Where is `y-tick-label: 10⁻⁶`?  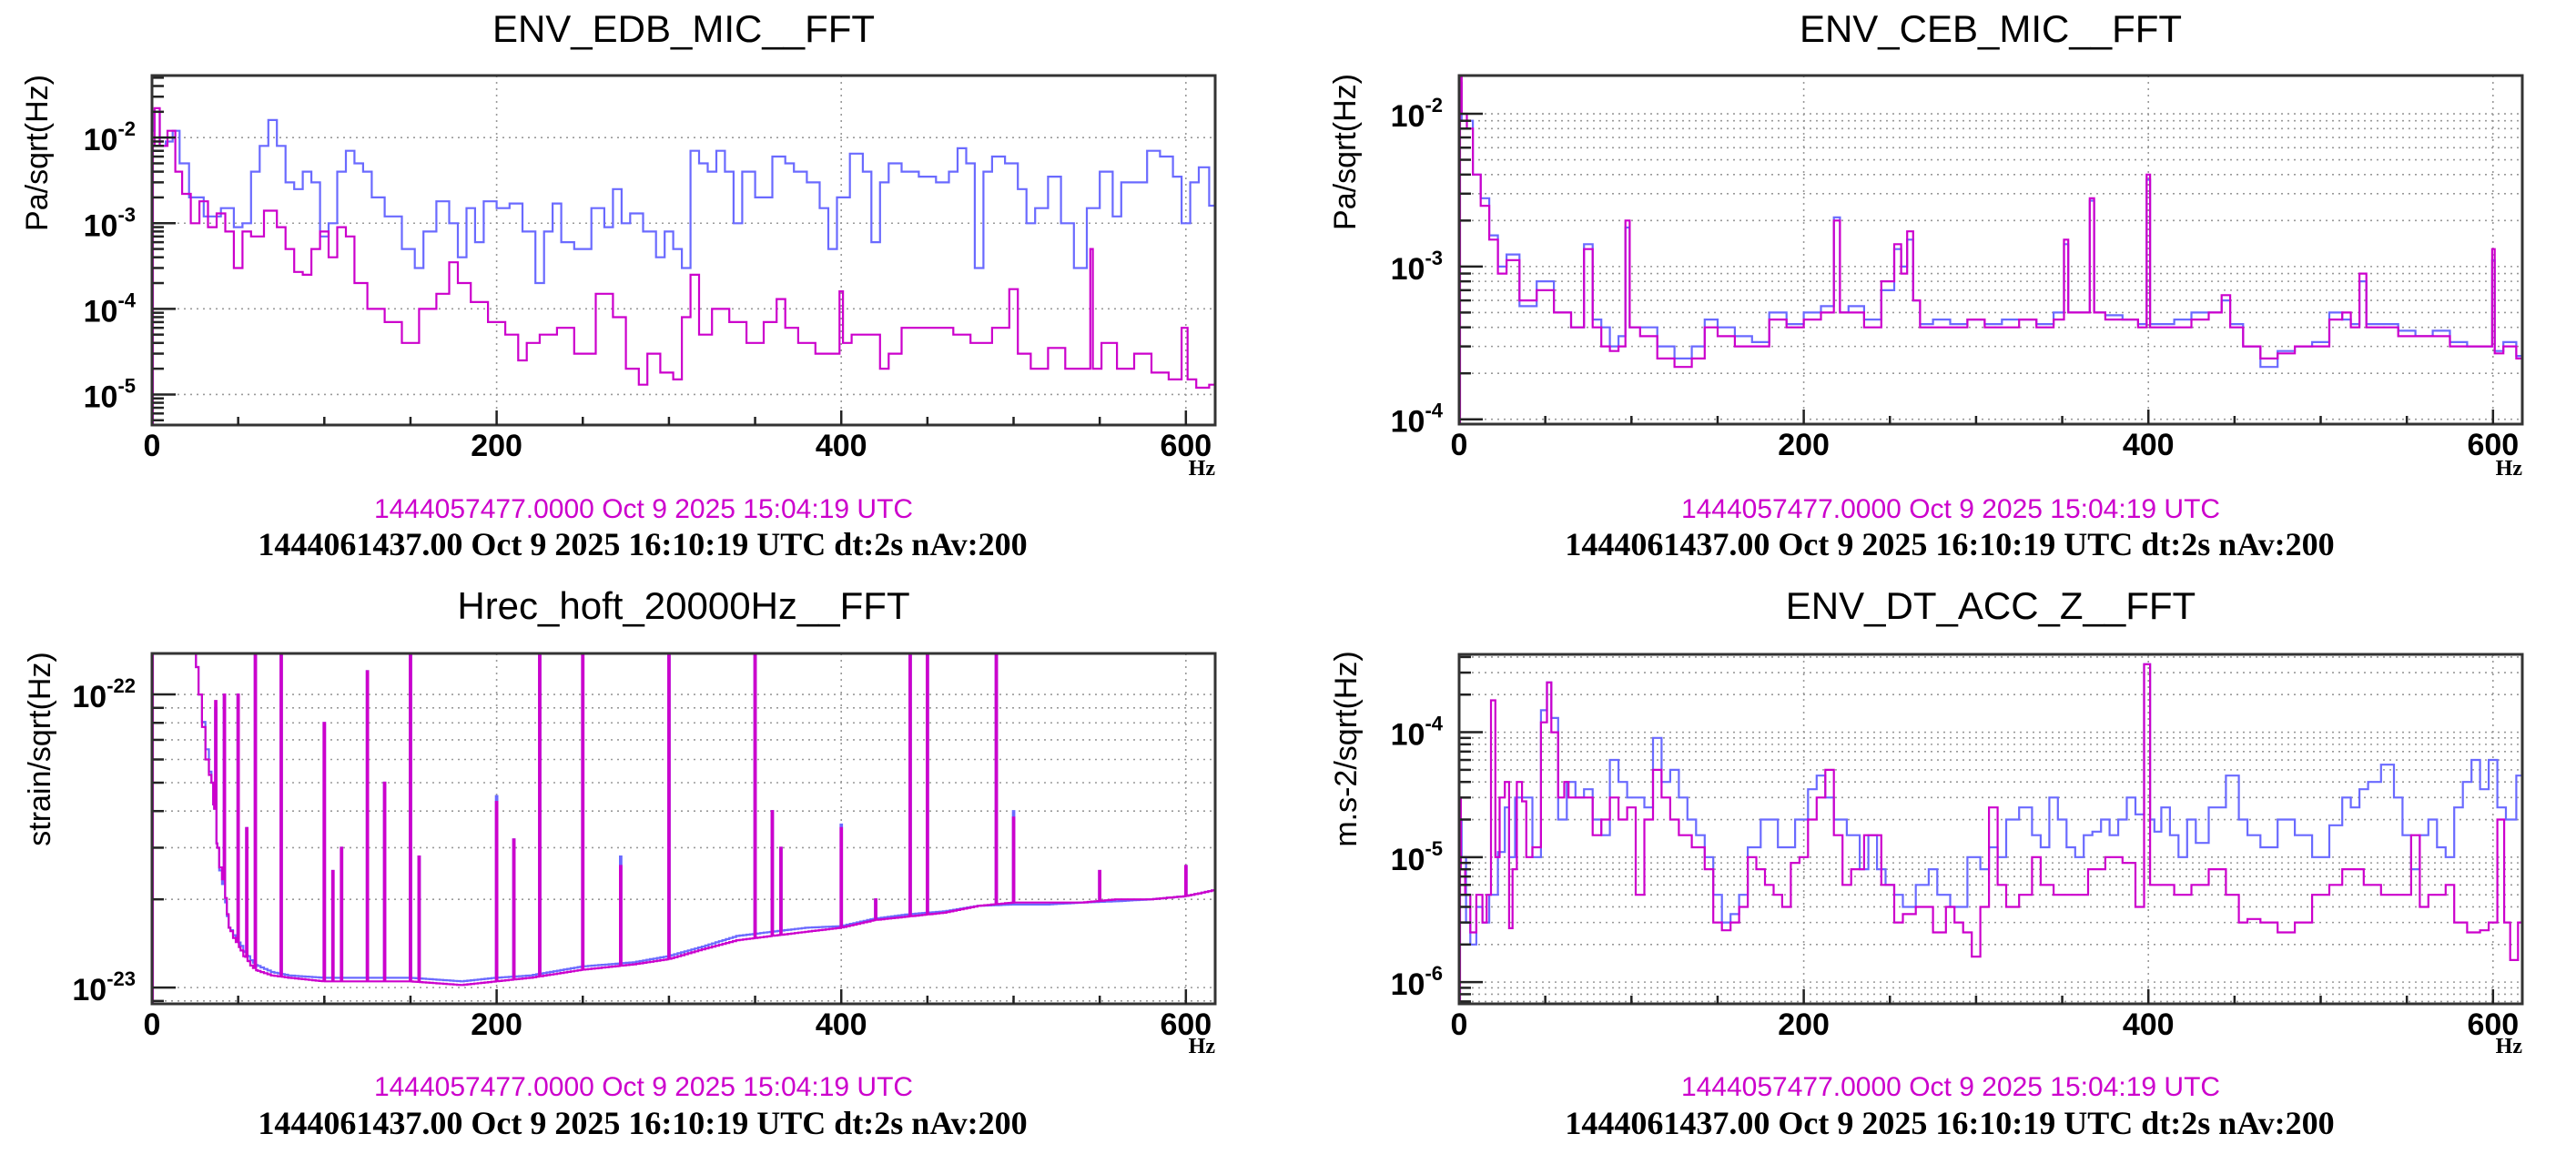
y-tick-label: 10⁻⁶ is located at coordinates (1417, 982).